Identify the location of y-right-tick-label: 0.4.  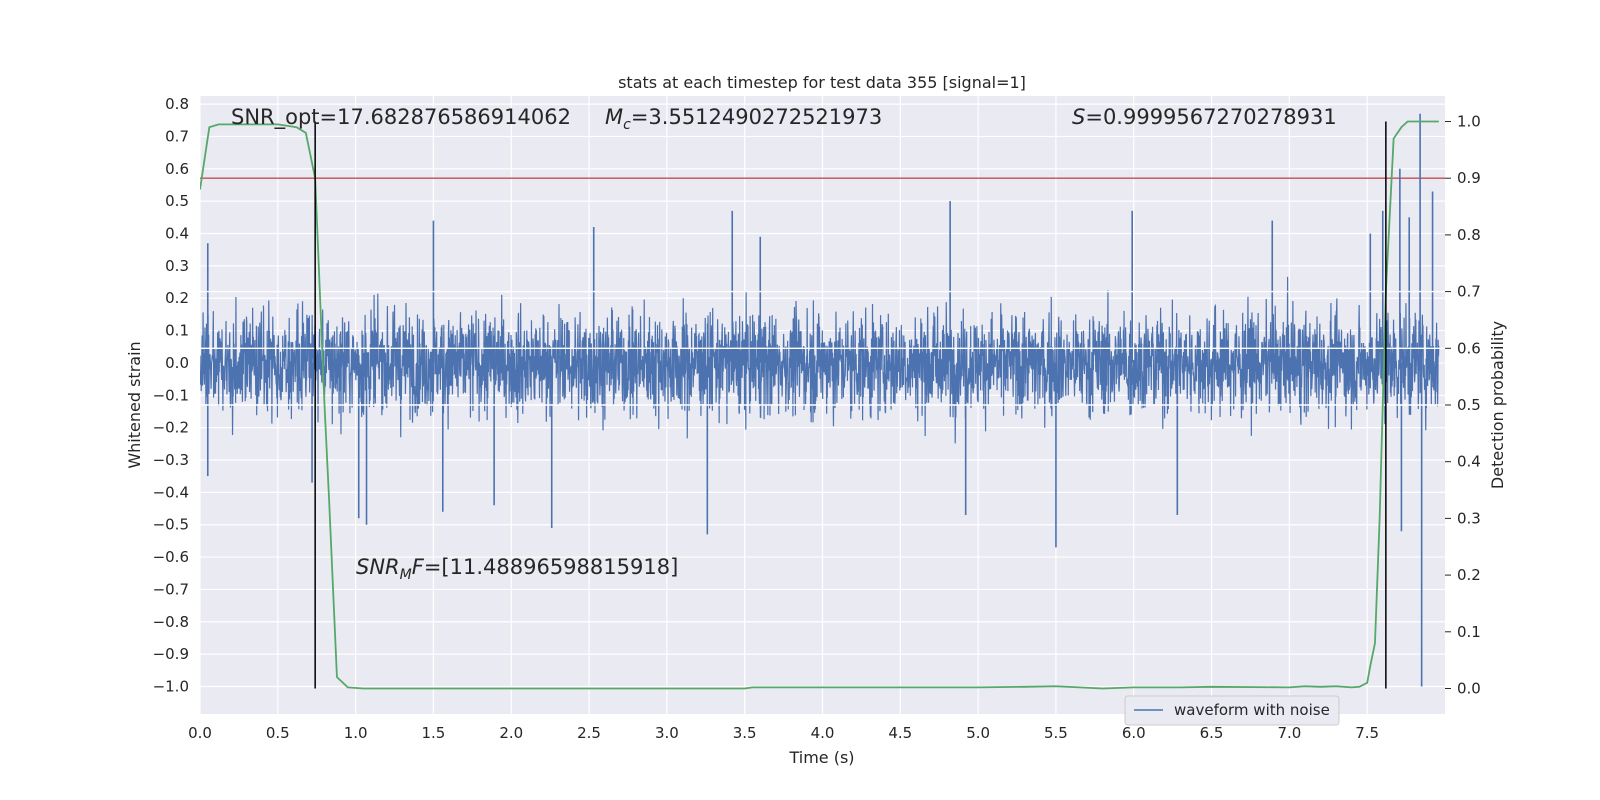
(1469, 462).